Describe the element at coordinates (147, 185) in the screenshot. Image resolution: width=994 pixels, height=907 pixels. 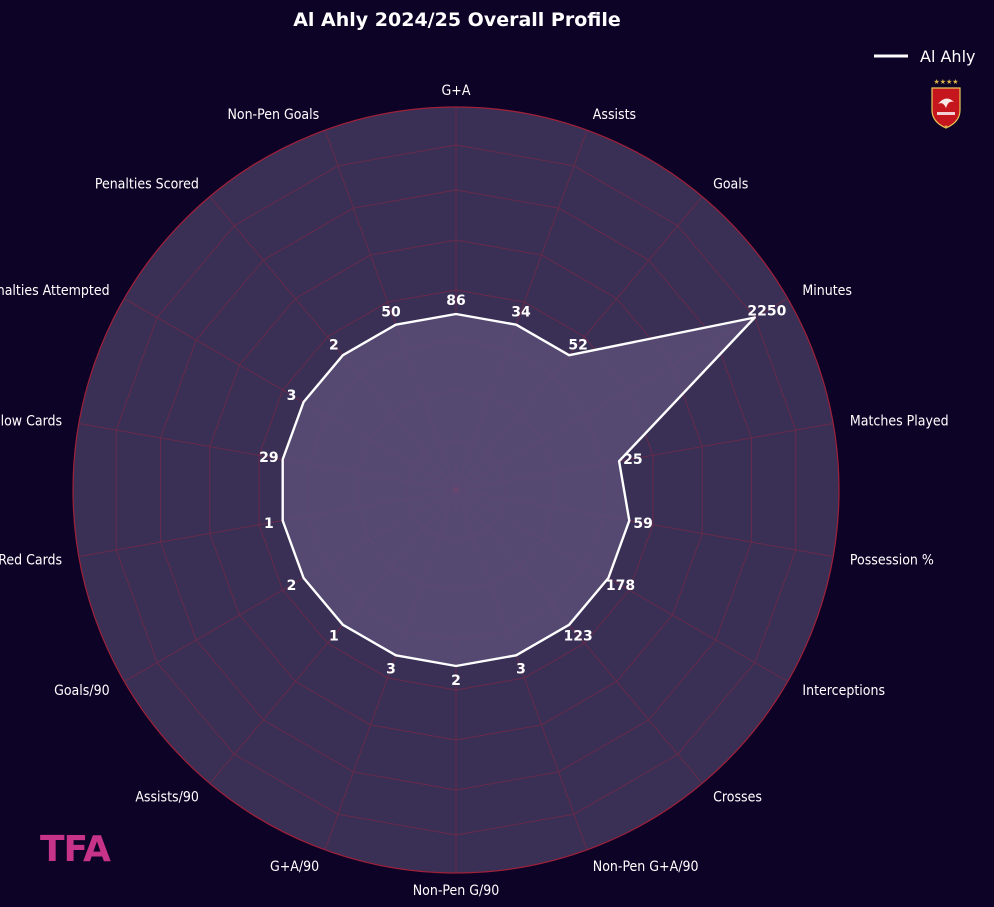
I see `category-label-penalties-scored: Penalties Scored` at that location.